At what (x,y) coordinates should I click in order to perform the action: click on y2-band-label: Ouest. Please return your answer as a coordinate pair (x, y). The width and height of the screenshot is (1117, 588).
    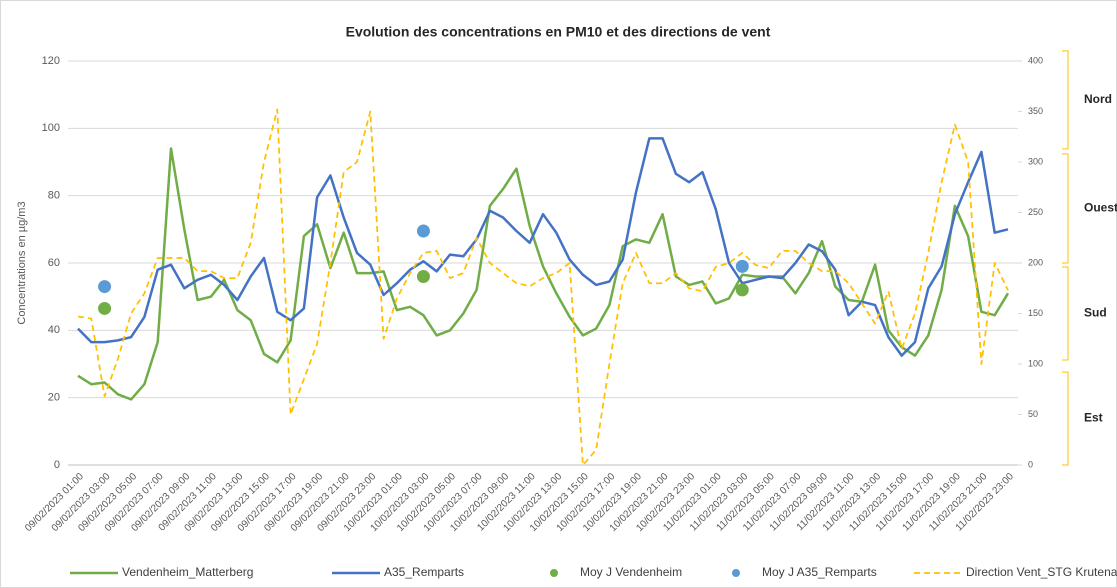
    Looking at the image, I should click on (1100, 208).